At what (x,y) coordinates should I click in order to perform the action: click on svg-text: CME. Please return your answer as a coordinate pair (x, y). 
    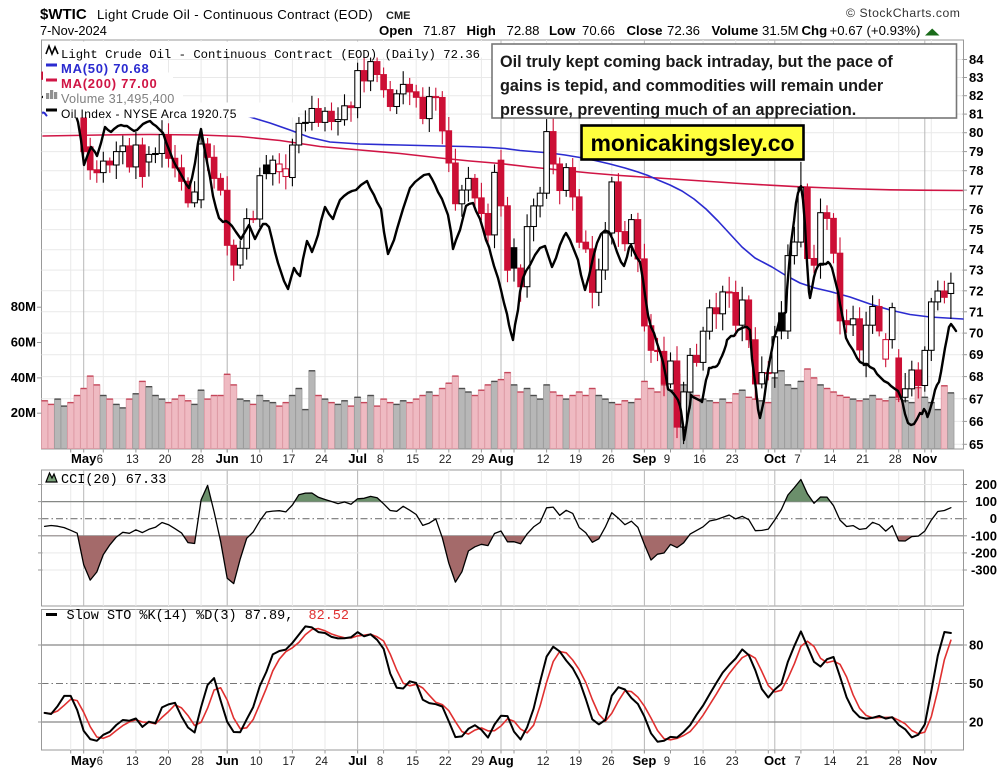
    Looking at the image, I should click on (398, 16).